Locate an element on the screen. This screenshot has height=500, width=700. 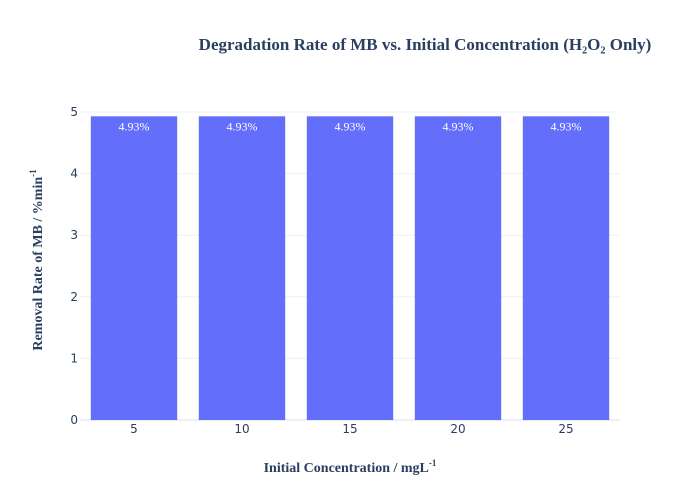
y-tick-label: 0 is located at coordinates (74, 420).